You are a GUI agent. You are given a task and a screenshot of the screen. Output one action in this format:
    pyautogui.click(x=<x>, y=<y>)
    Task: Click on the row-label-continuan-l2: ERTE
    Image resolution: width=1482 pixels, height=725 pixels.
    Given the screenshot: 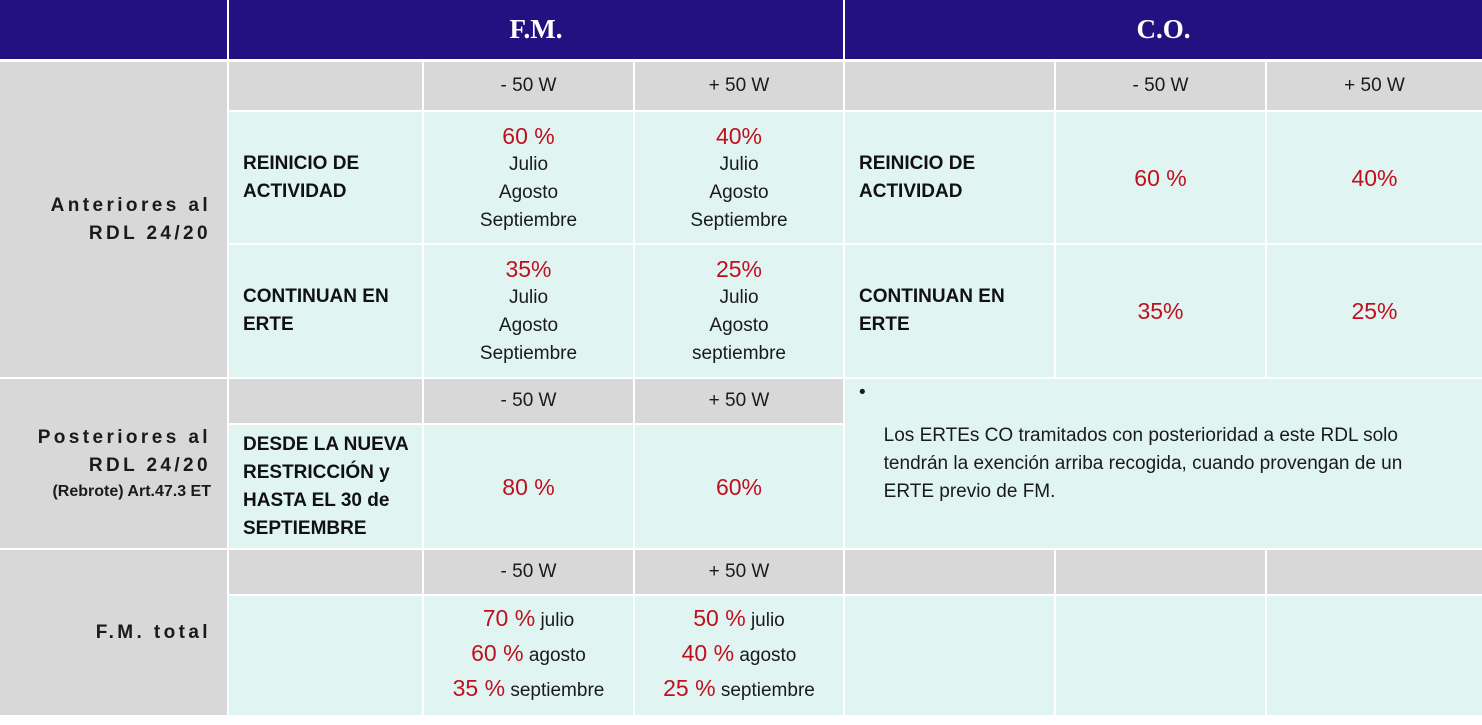 What is the action you would take?
    pyautogui.click(x=268, y=324)
    